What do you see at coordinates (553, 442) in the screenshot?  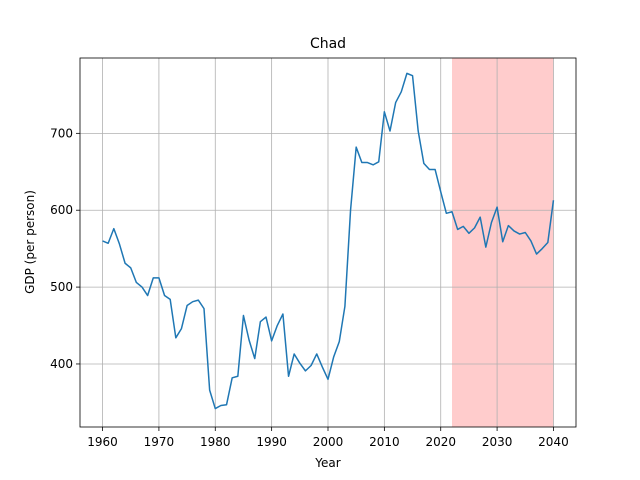 I see `x-tick-label: 2040` at bounding box center [553, 442].